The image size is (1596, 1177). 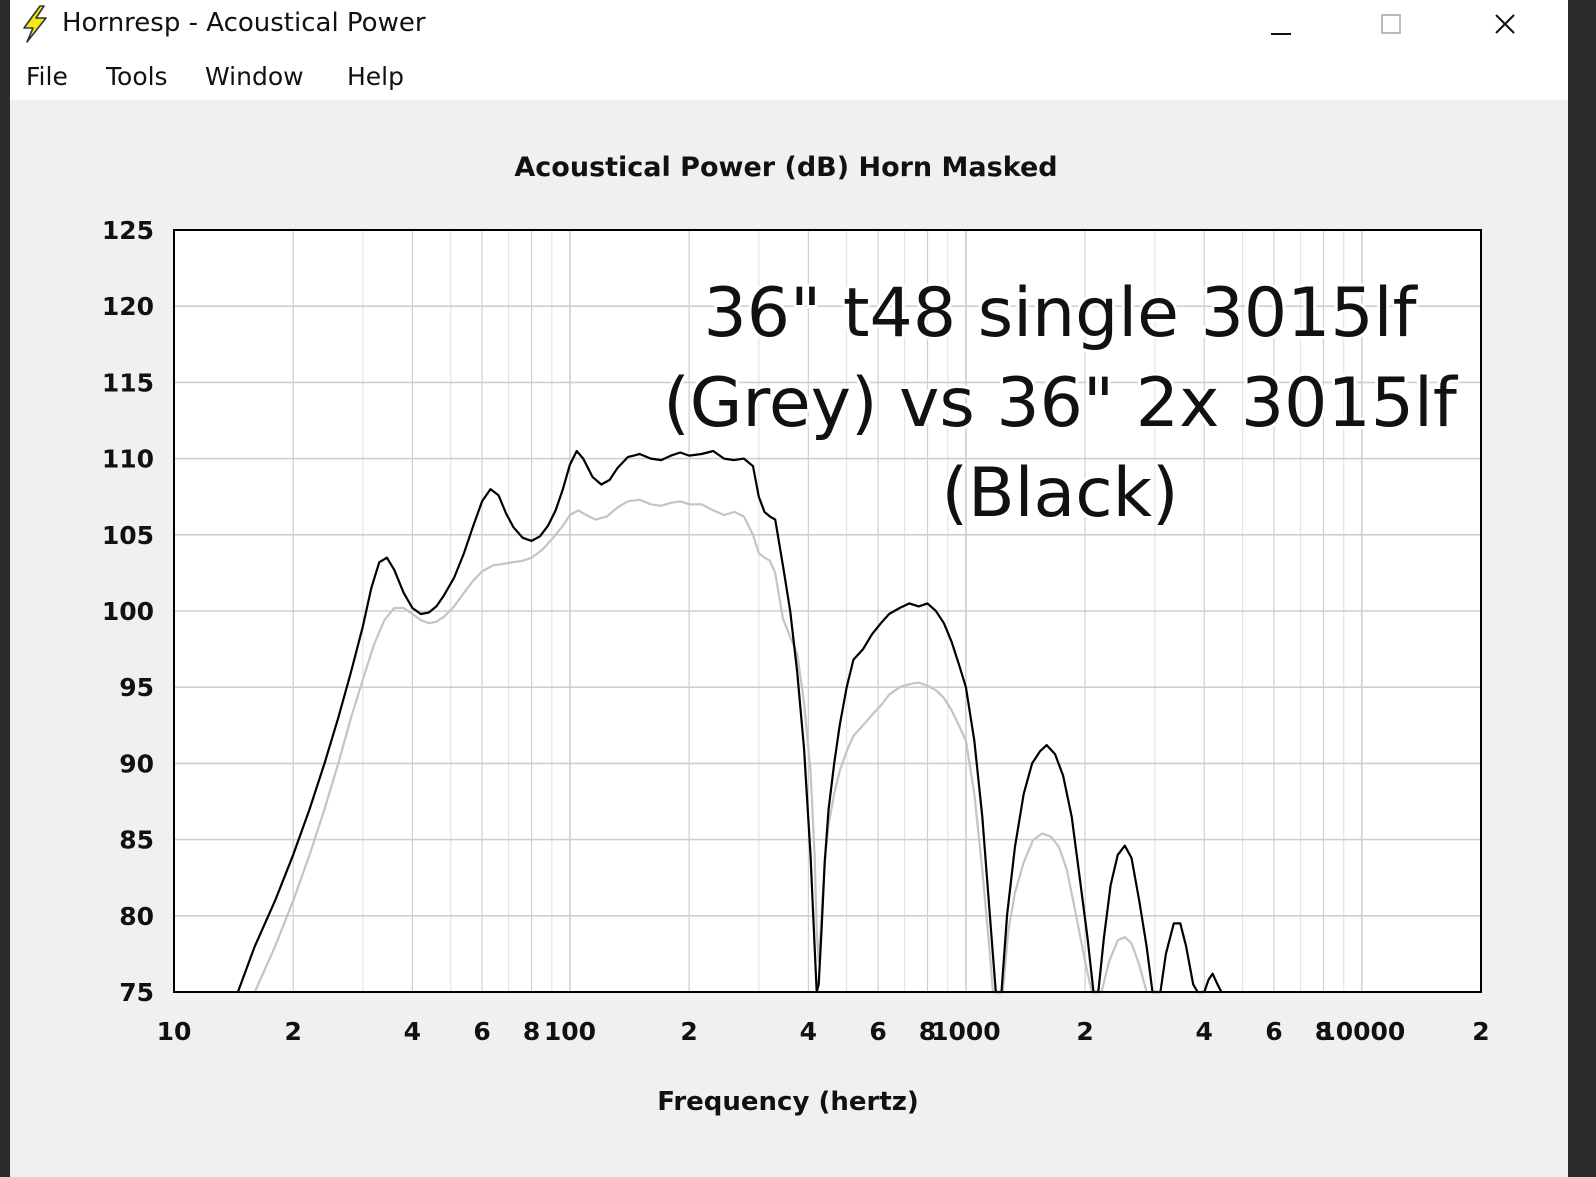 What do you see at coordinates (128, 230) in the screenshot?
I see `y-tick-label: 125` at bounding box center [128, 230].